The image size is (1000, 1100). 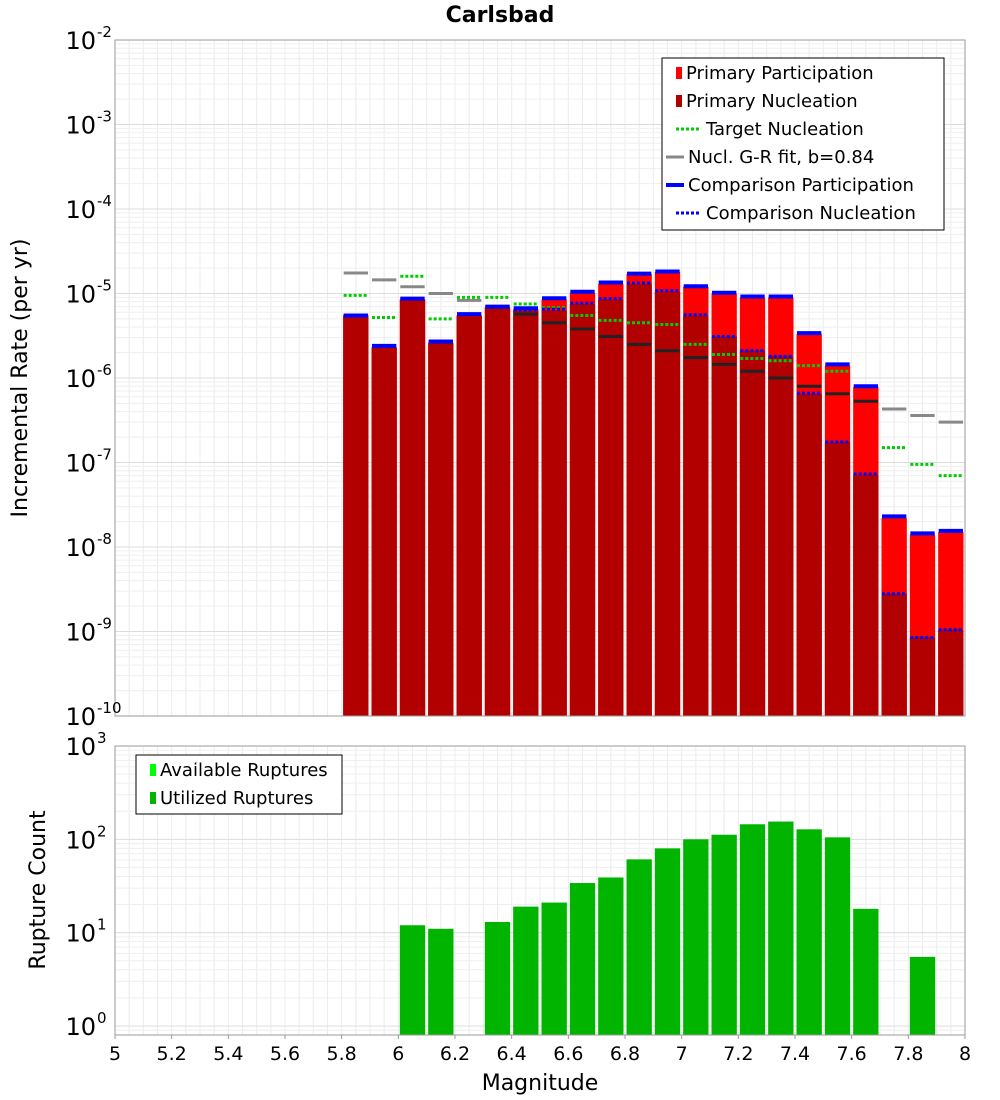 I want to click on legend-label: Nucl. G-R fit, b=0.84, so click(x=781, y=157).